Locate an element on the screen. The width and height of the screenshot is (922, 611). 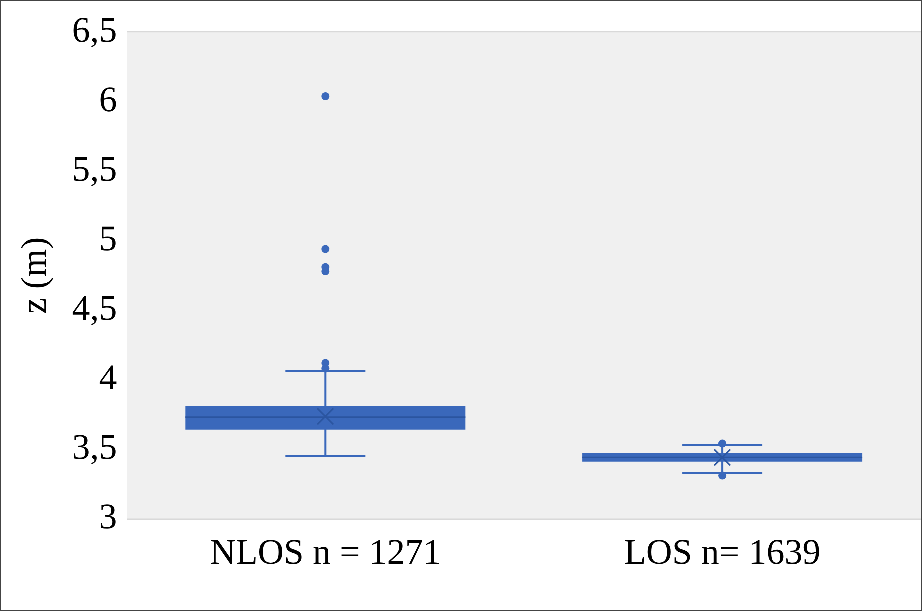
y-tick-label: 6,5 is located at coordinates (95, 30).